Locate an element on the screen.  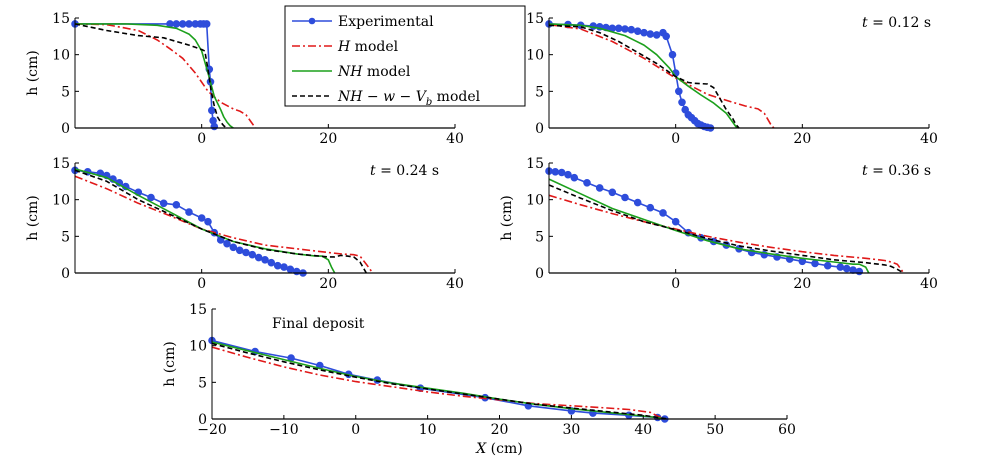
legend-label-nhwvb-model: NH − w − Vb model is located at coordinates (409, 98).